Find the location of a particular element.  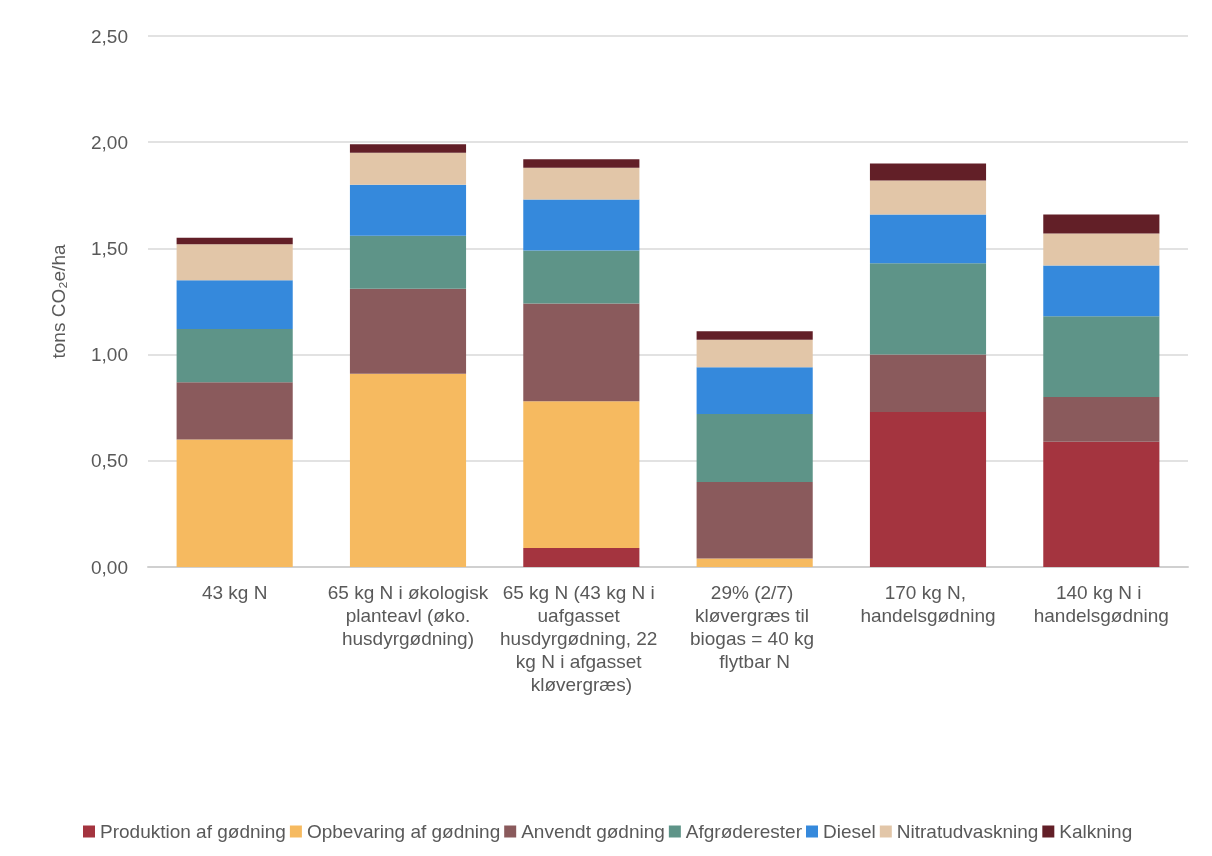

y-tick-label: 2,50 is located at coordinates (109, 36).